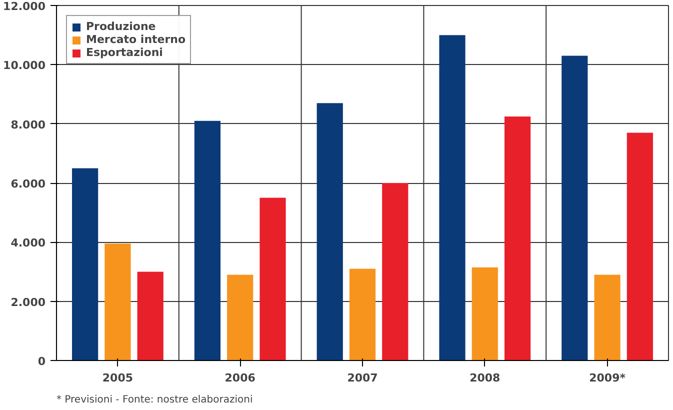 This screenshot has height=410, width=673. What do you see at coordinates (136, 39) in the screenshot?
I see `legend-label: Mercato interno` at bounding box center [136, 39].